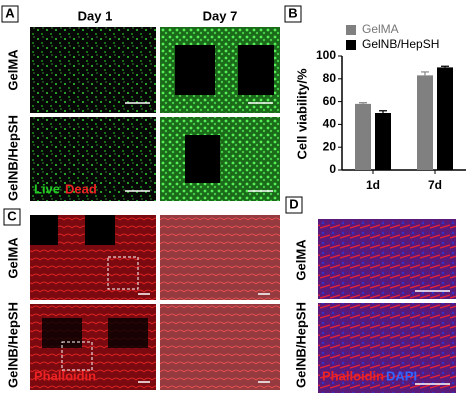  Describe the element at coordinates (330, 124) in the screenshot. I see `y-tick-label: 40` at that location.